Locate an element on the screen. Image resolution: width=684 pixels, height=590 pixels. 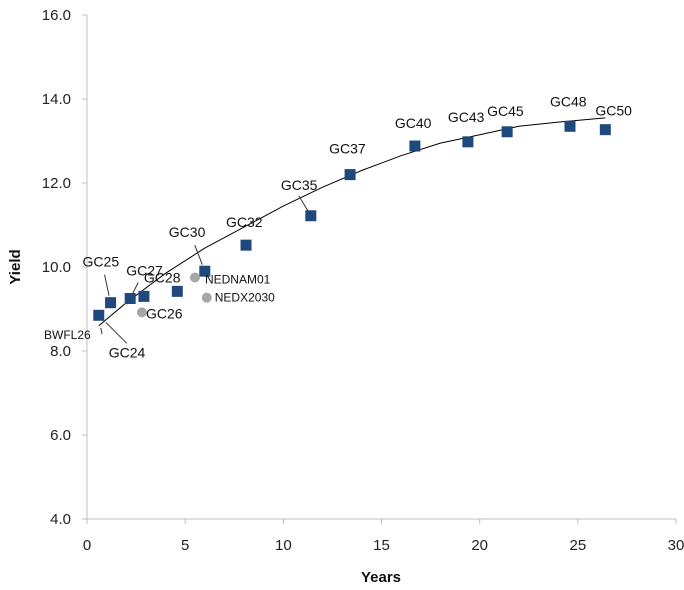
point-label: GC28 is located at coordinates (162, 277).